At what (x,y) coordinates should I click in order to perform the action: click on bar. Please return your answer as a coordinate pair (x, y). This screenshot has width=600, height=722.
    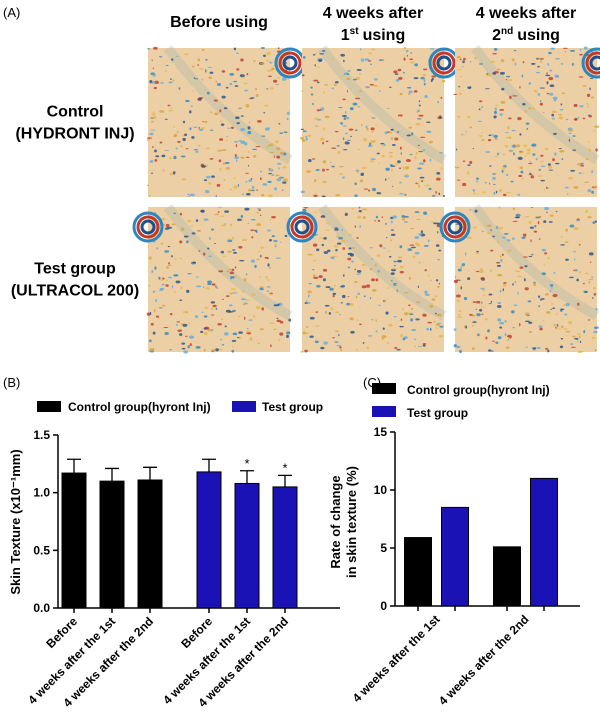
    Looking at the image, I should click on (418, 572).